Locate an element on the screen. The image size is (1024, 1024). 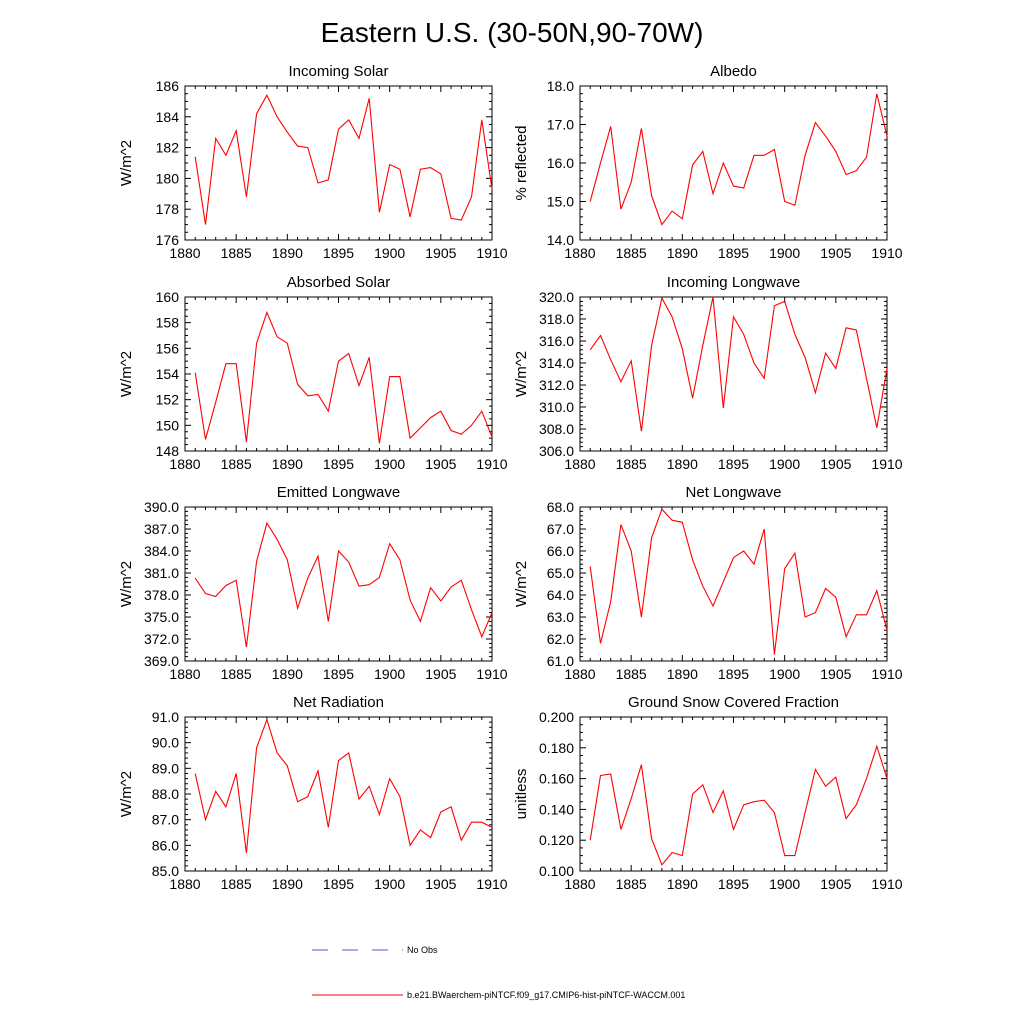
y-tick-label: 372.0 is located at coordinates (161, 639).